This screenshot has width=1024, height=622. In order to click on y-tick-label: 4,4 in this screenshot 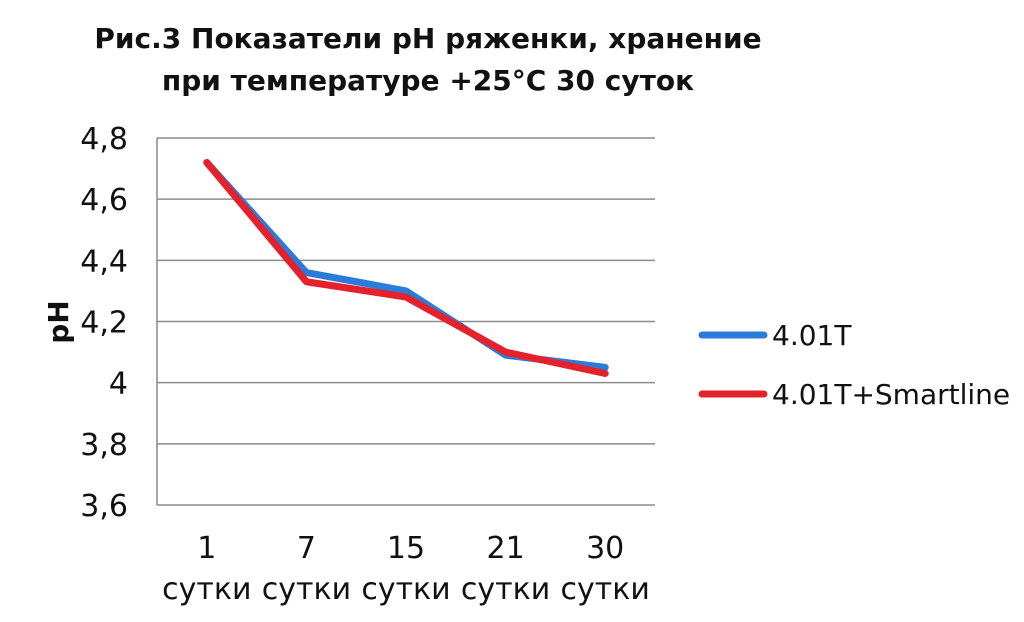, I will do `click(104, 261)`.